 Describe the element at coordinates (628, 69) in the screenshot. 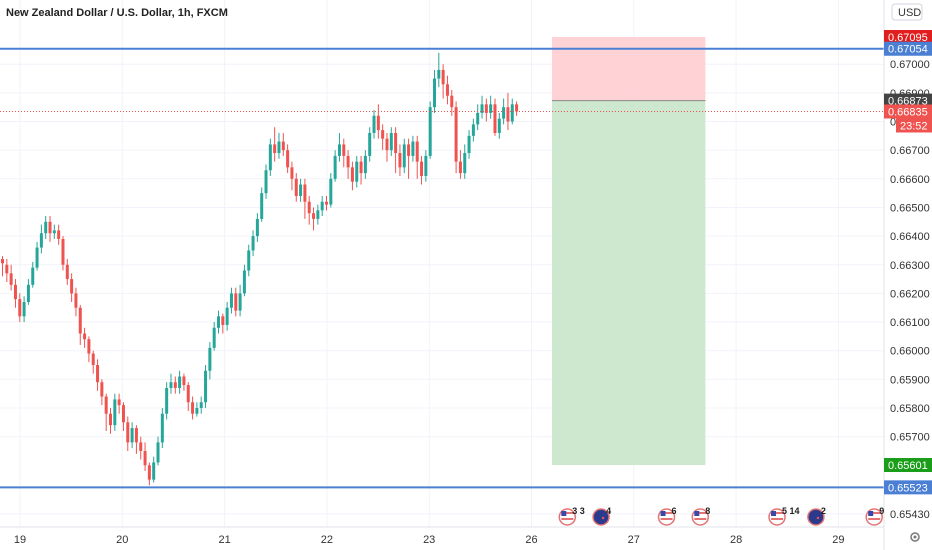

I see `stop-loss-zone` at that location.